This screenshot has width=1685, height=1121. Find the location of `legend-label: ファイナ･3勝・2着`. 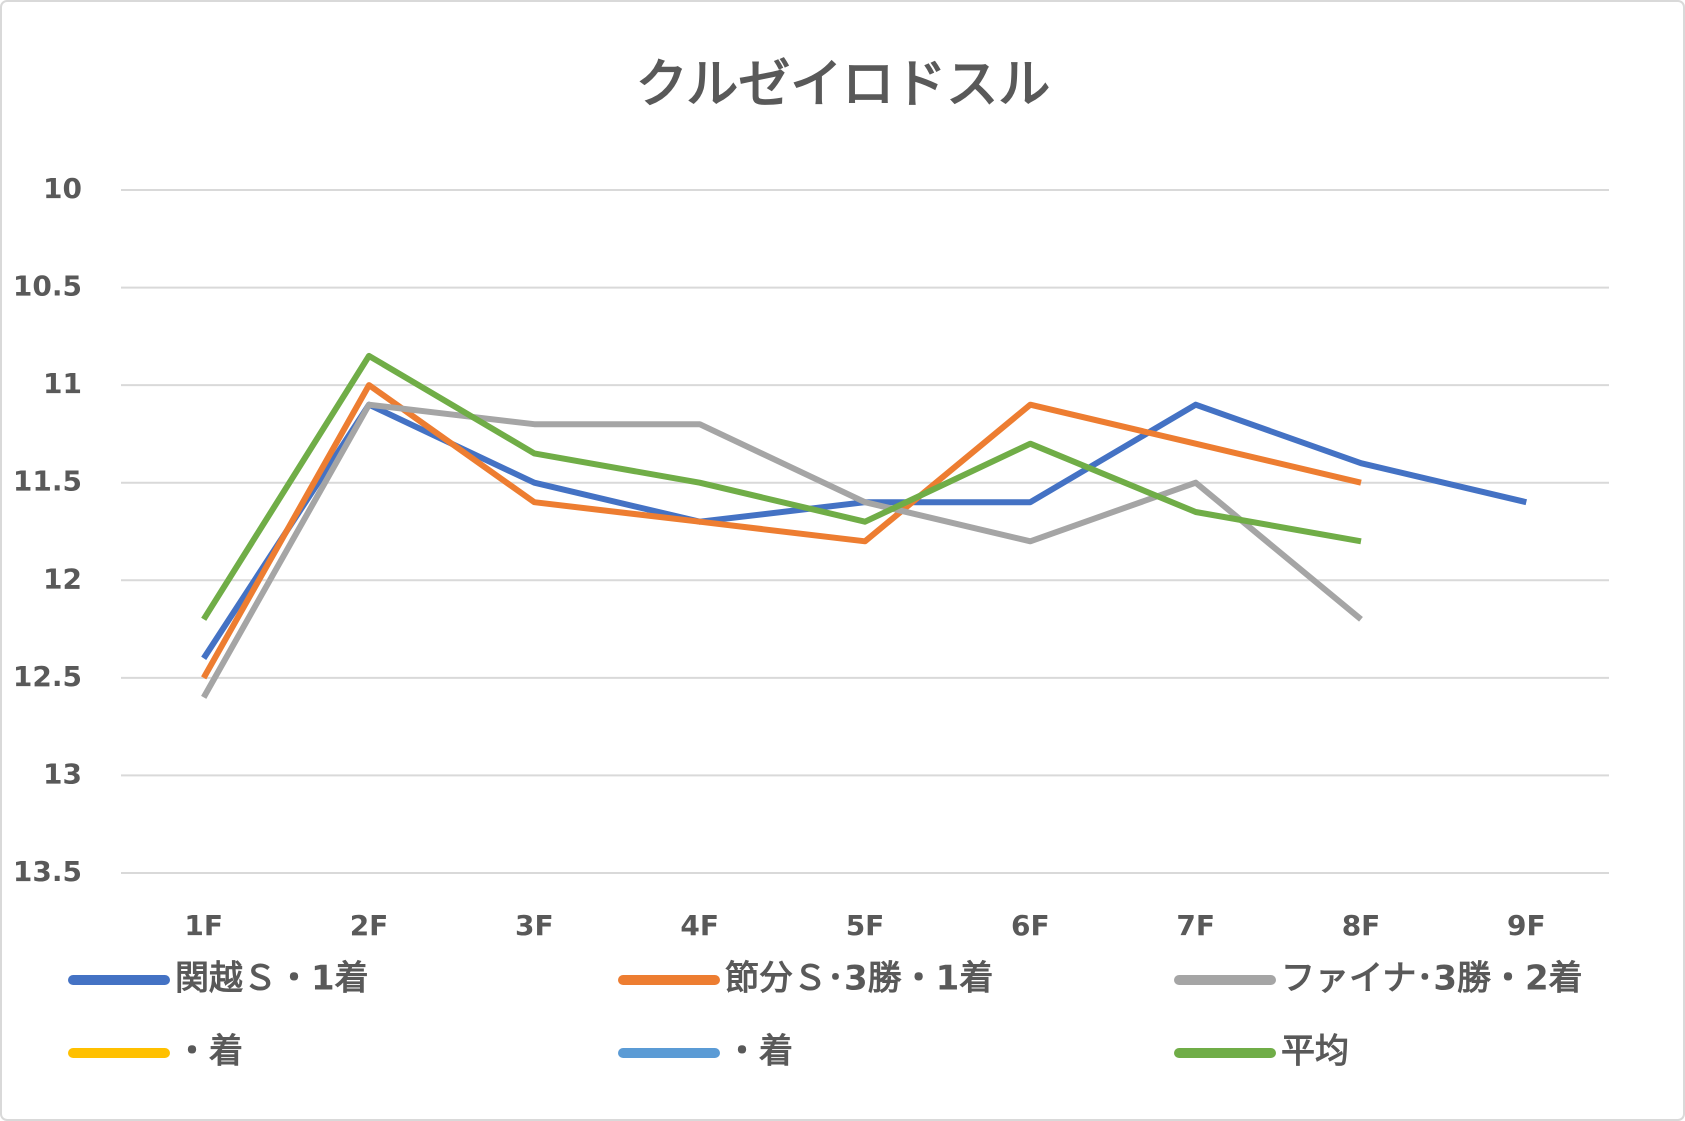

legend-label: ファイナ･3勝・2着 is located at coordinates (1432, 979).